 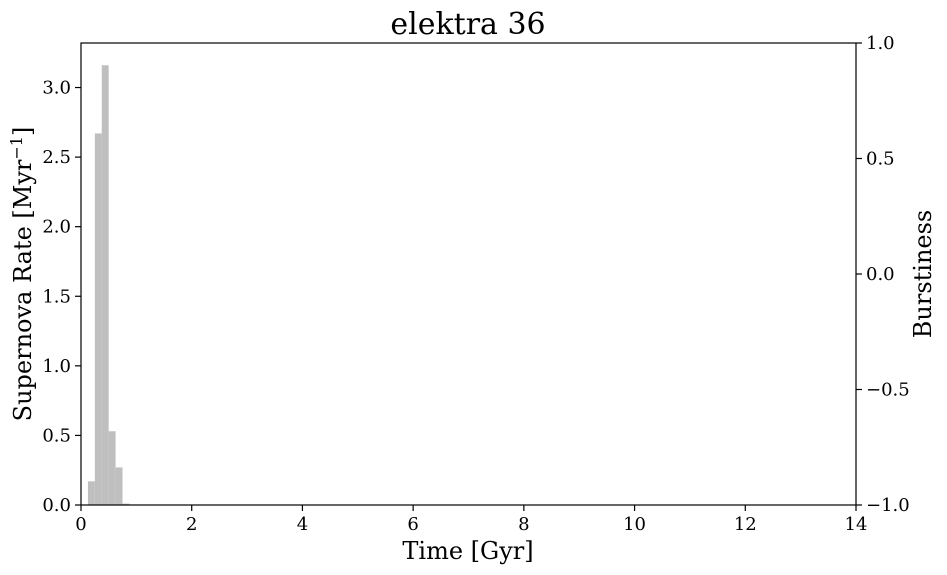 What do you see at coordinates (191, 524) in the screenshot?
I see `x-tick-label: 2` at bounding box center [191, 524].